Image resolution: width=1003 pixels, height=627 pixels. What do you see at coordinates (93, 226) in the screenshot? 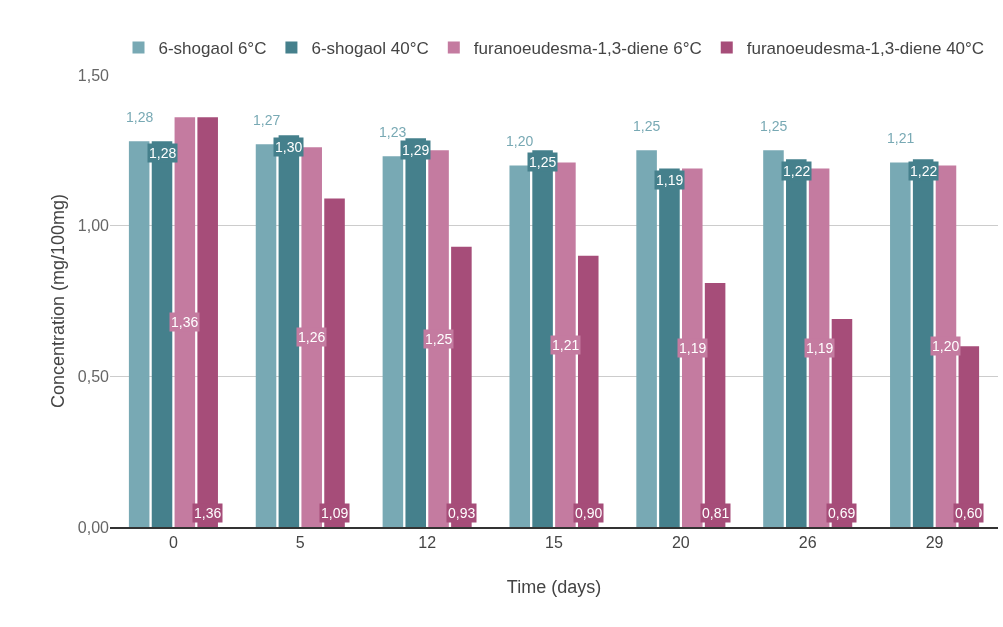
I see `y-tick-label: 1,00` at bounding box center [93, 226].